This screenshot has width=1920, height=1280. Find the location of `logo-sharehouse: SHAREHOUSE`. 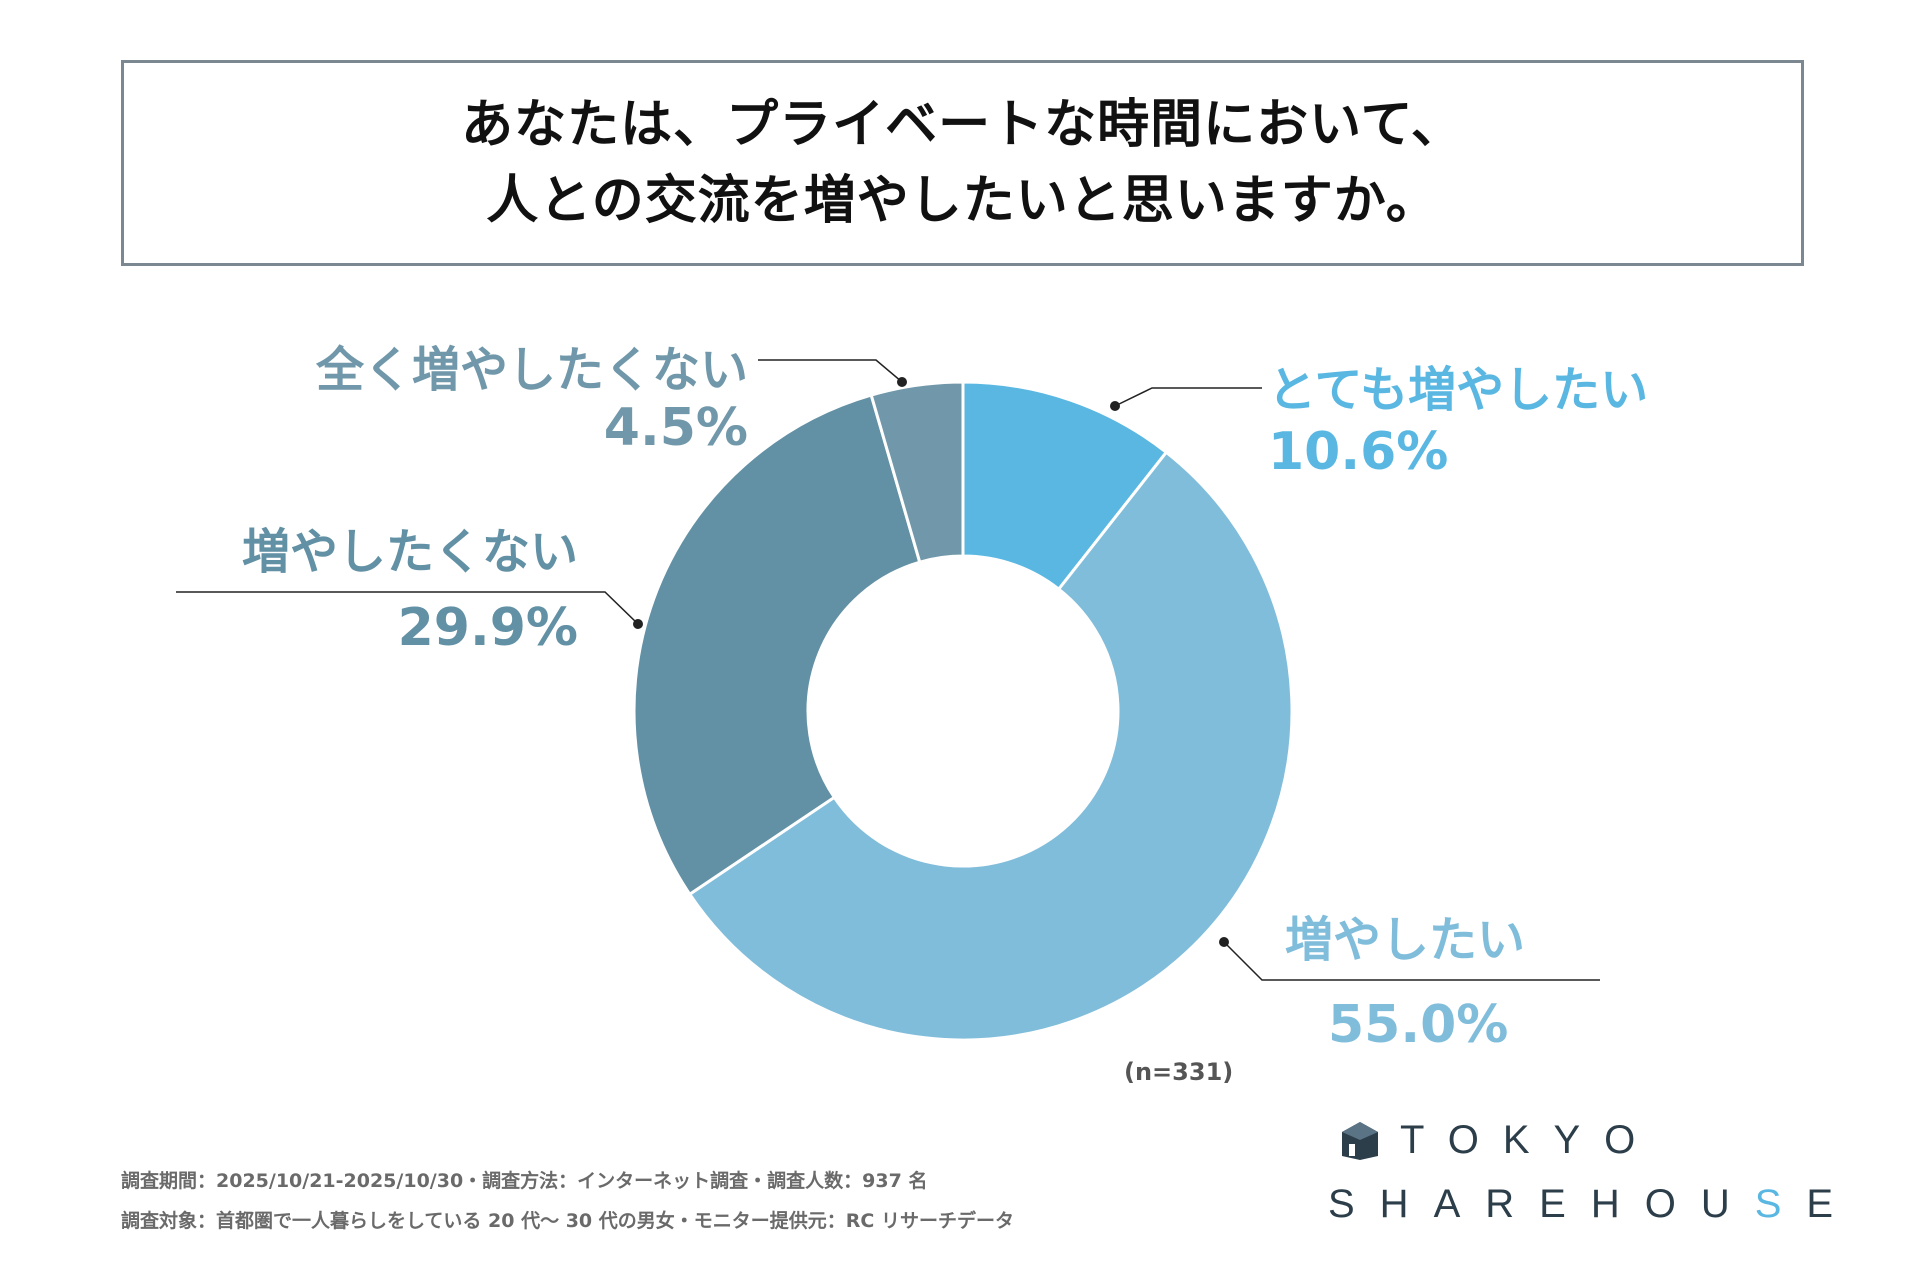

logo-sharehouse: SHAREHOUSE is located at coordinates (1593, 1204).